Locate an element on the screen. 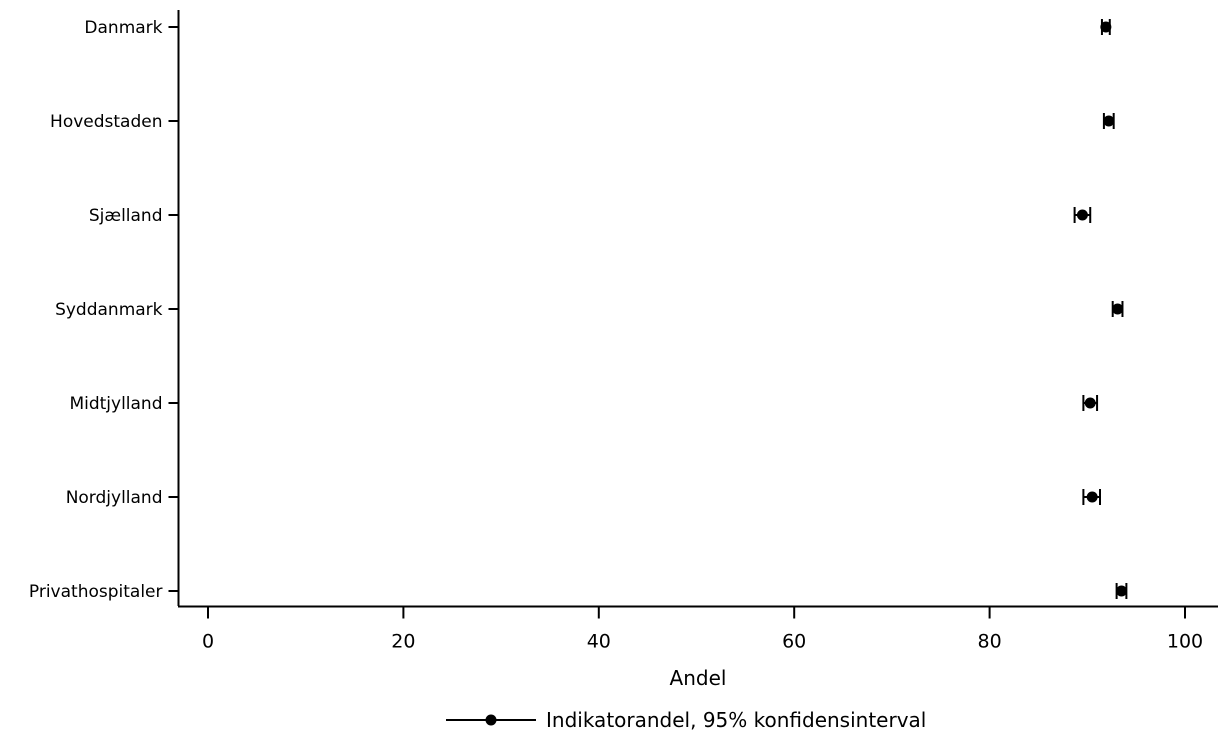 The height and width of the screenshot is (735, 1218). x-tick-label: 40 is located at coordinates (599, 642).